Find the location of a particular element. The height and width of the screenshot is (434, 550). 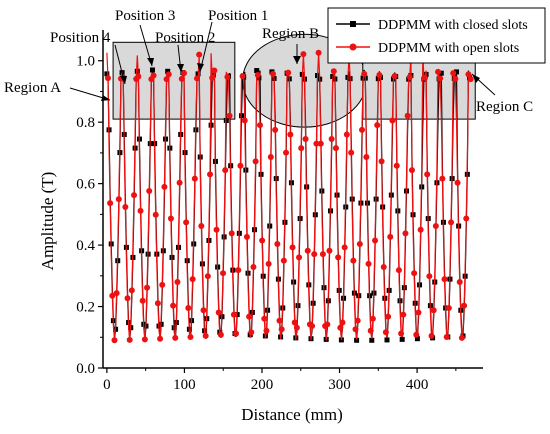

annotation-position-2: Position 2 is located at coordinates (185, 38).